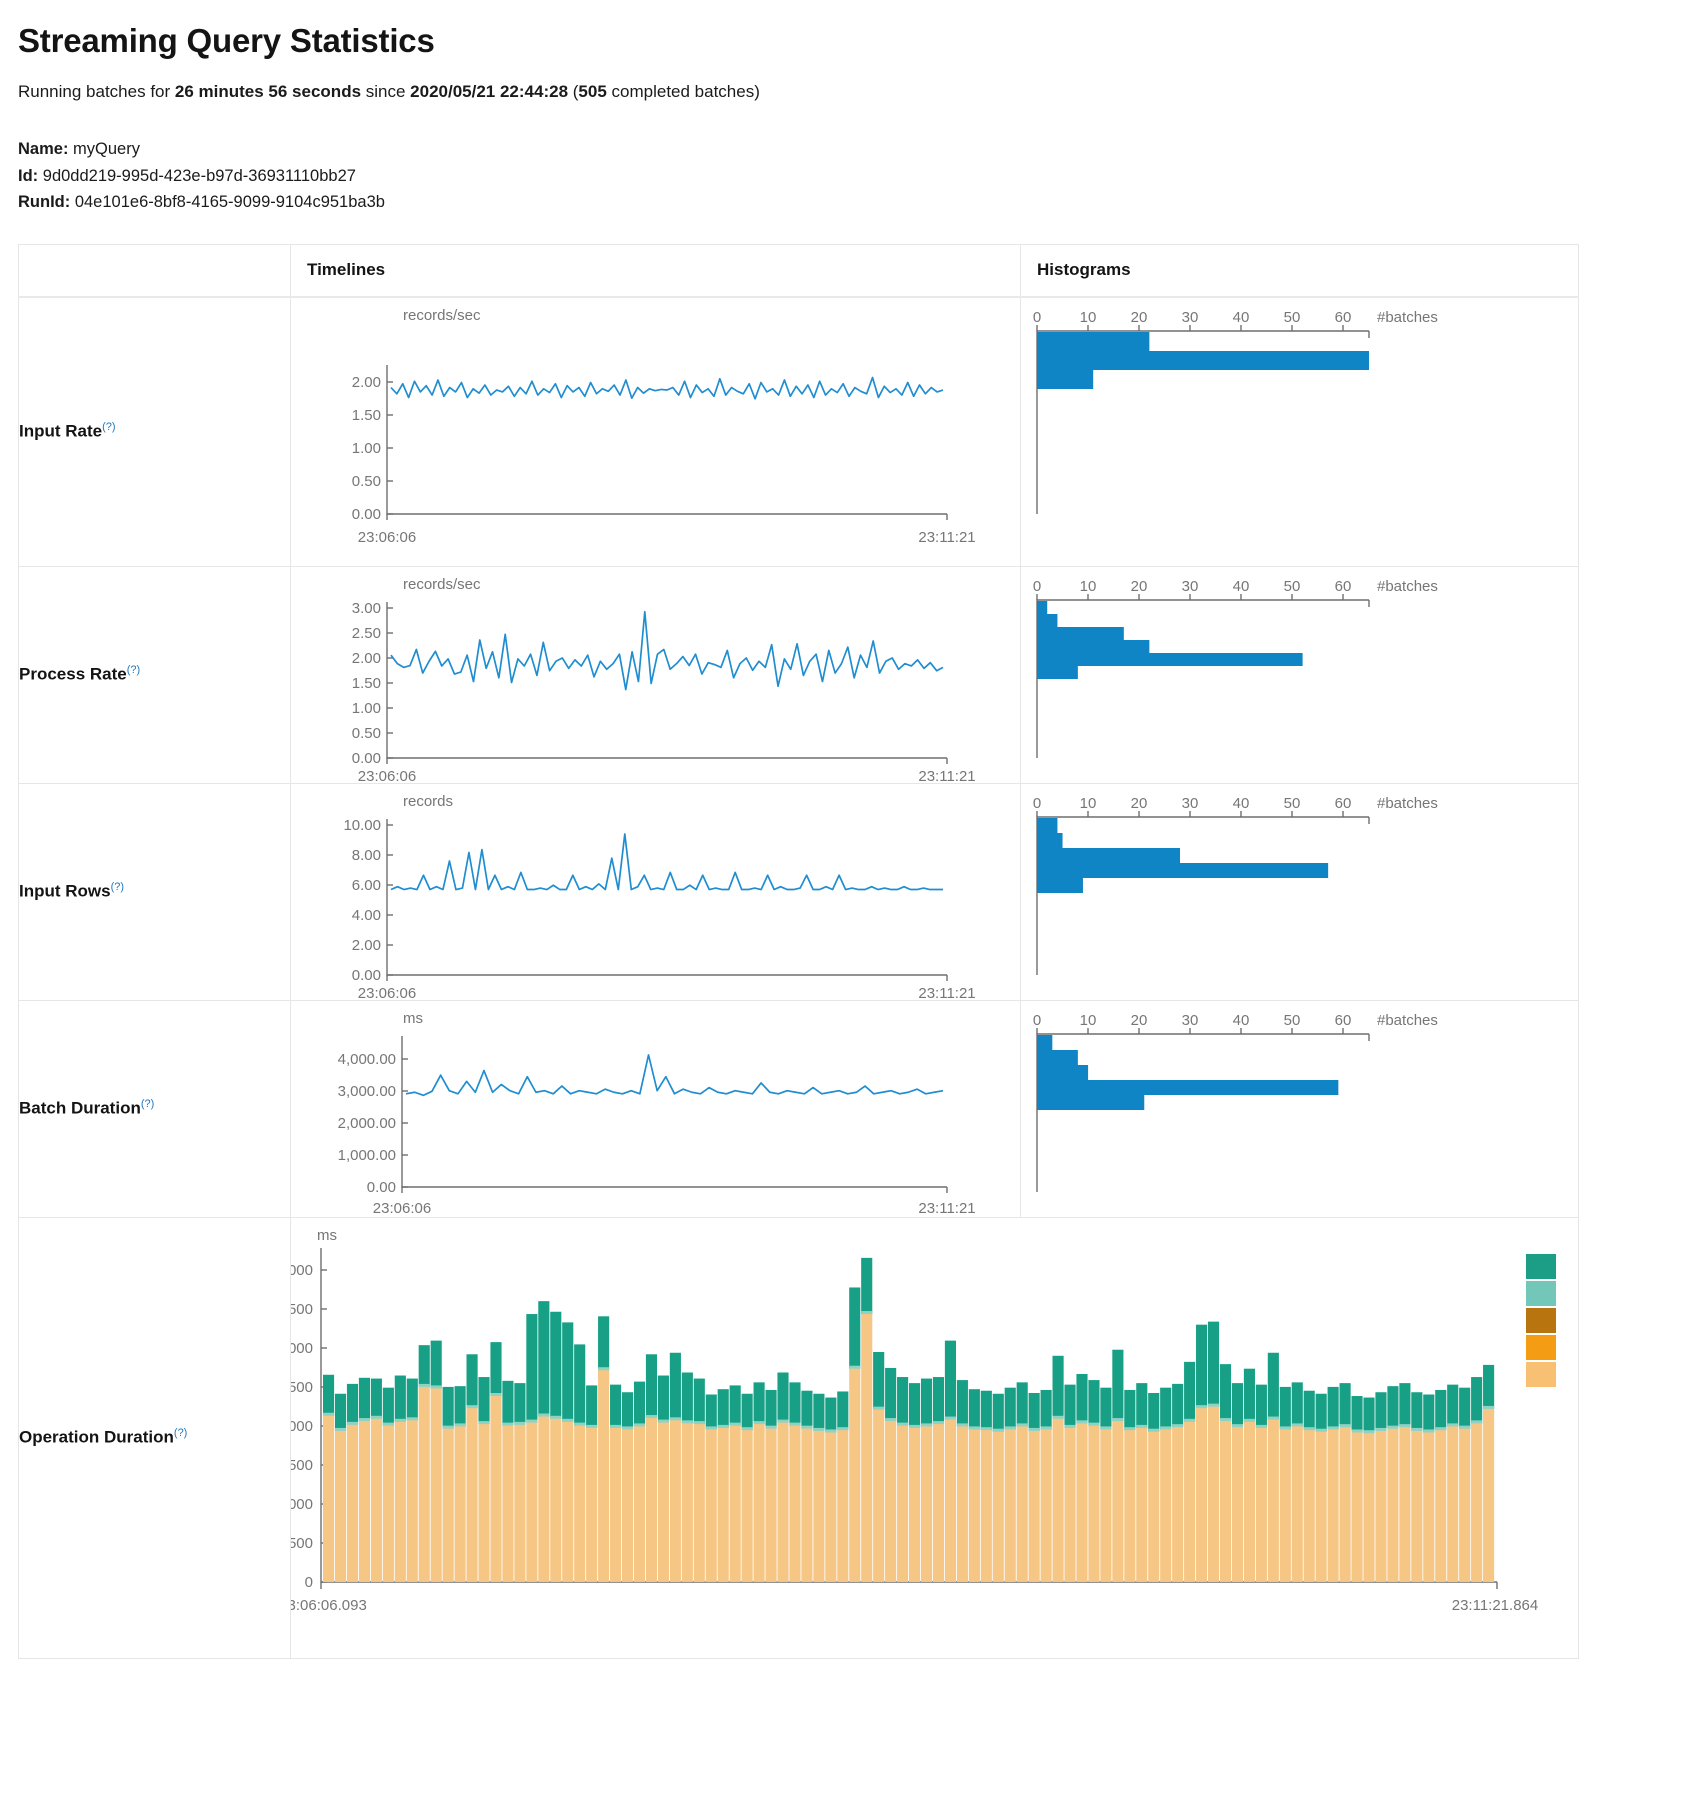 This screenshot has width=1693, height=1820. What do you see at coordinates (946, 537) in the screenshot?
I see `xtick-end: 23:11:21` at bounding box center [946, 537].